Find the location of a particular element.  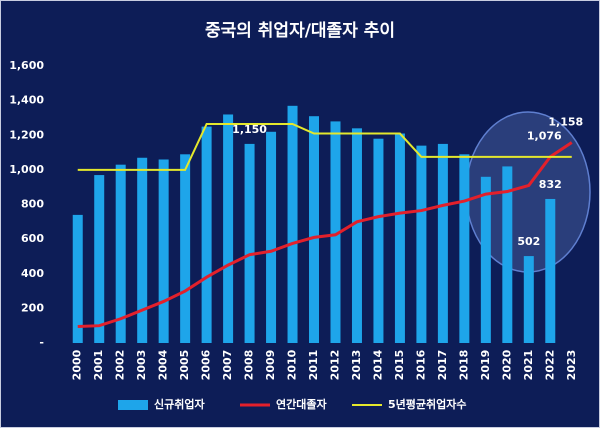

y-tick-label: 1,200 is located at coordinates (26, 134).